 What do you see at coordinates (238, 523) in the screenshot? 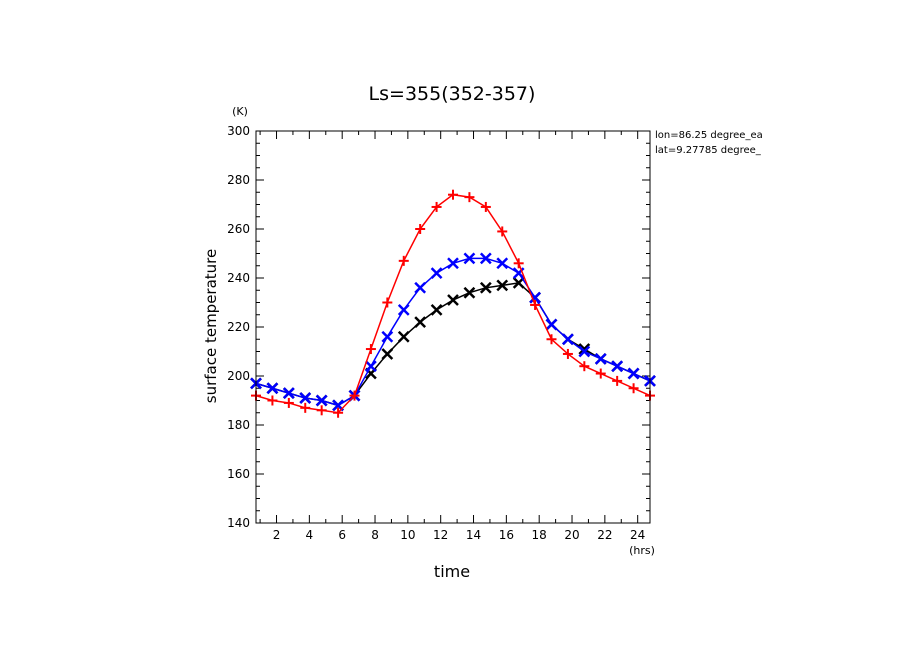
I see `y-tick-label: 140` at bounding box center [238, 523].